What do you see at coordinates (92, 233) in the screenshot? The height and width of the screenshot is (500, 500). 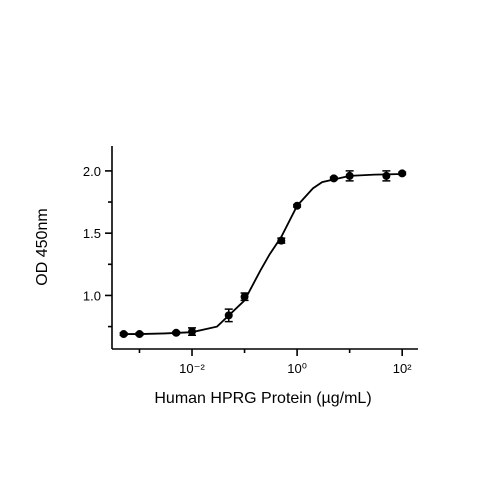 I see `y-tick-label: 1.5` at bounding box center [92, 233].